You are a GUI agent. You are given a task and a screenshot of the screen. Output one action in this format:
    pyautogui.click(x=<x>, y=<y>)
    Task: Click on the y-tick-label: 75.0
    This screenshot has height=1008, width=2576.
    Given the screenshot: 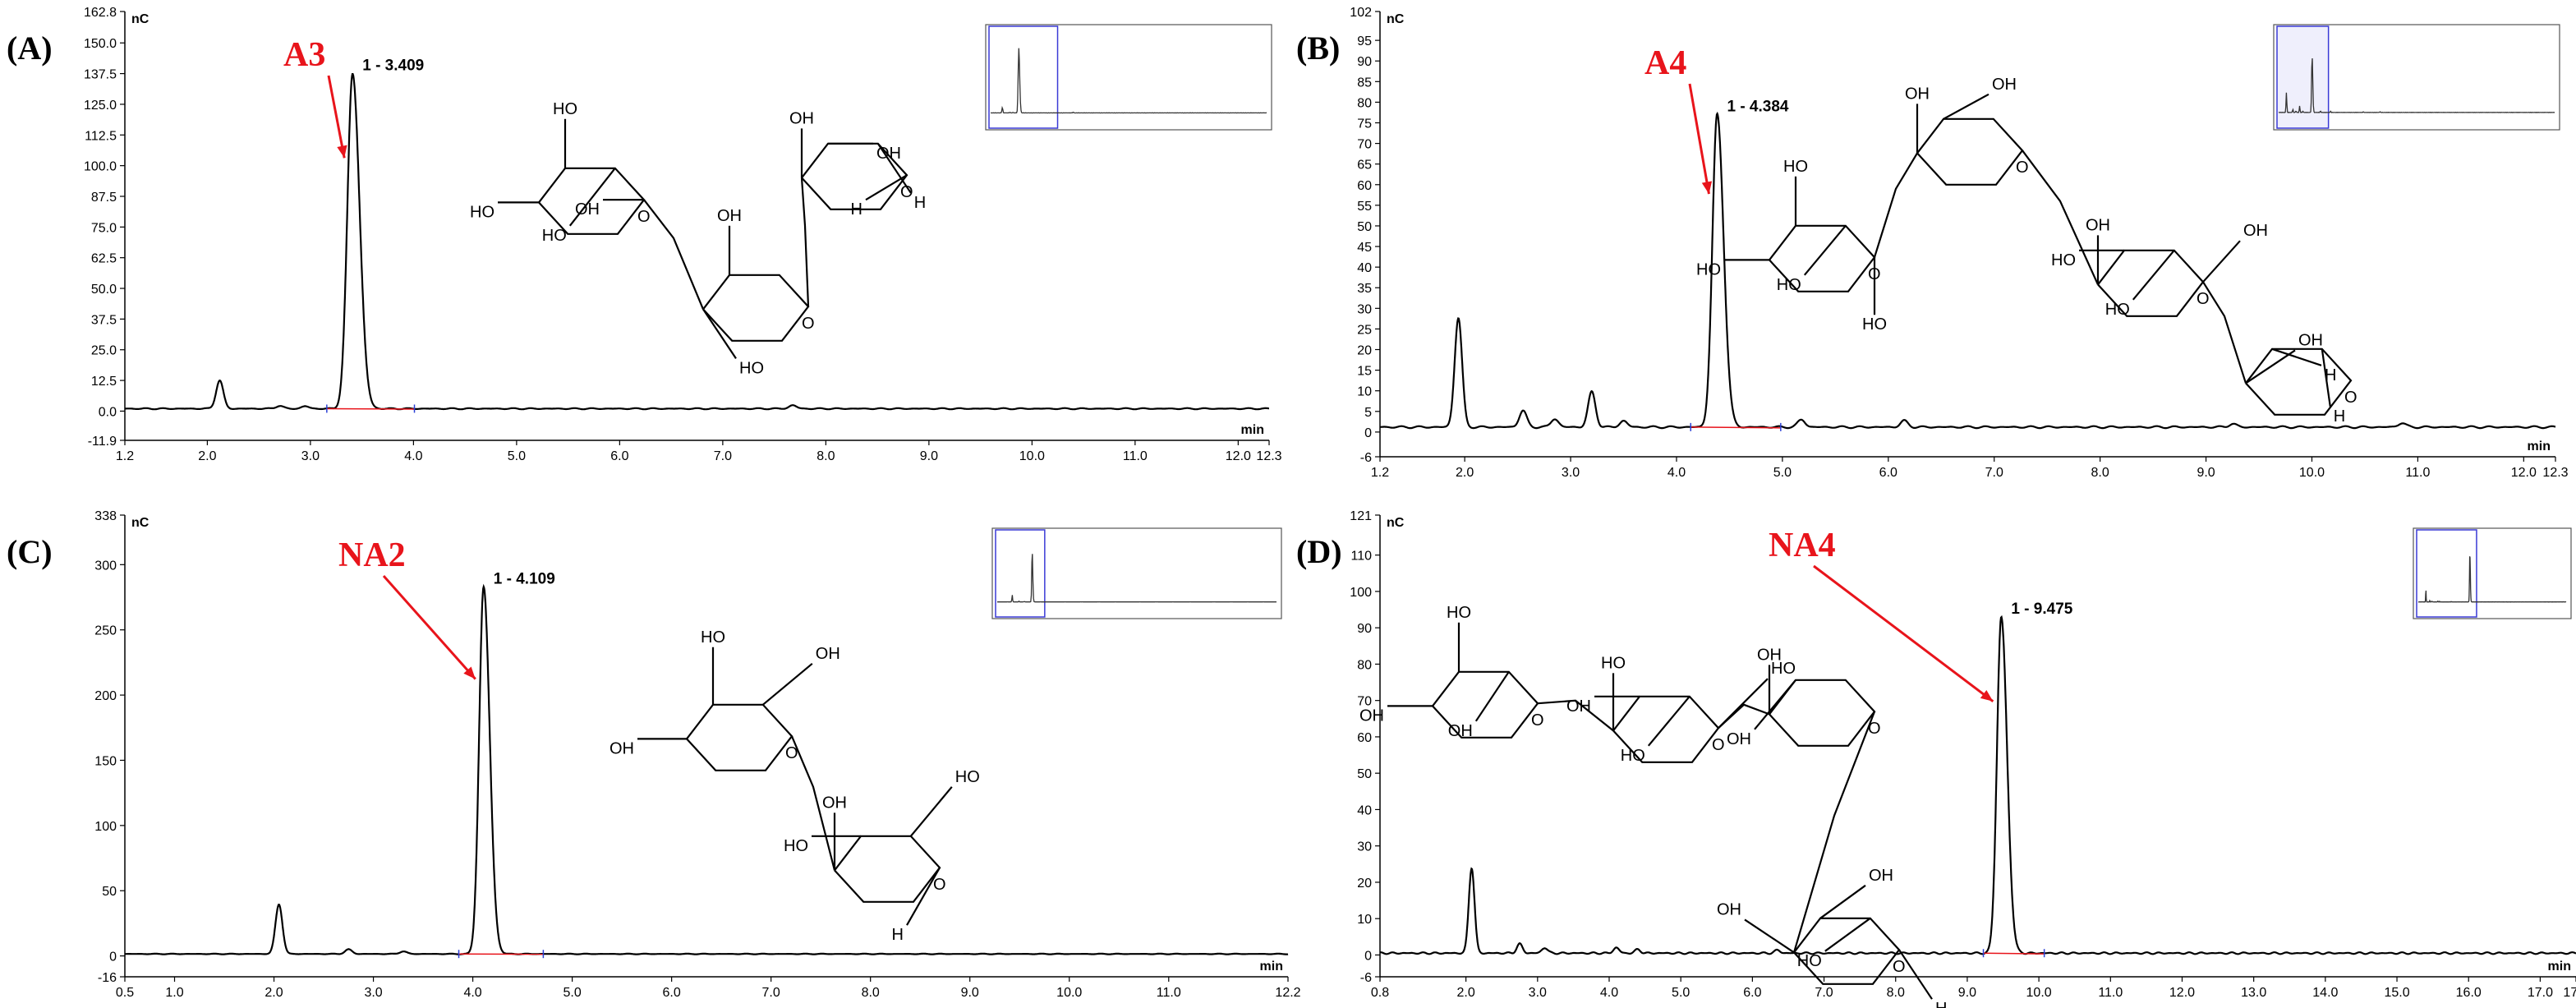 What is the action you would take?
    pyautogui.click(x=104, y=228)
    